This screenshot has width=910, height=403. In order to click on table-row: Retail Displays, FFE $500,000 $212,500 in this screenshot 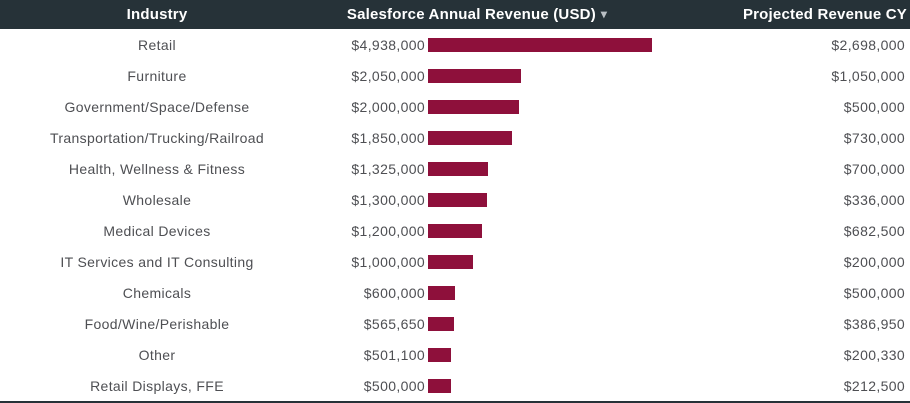, I will do `click(455, 385)`.